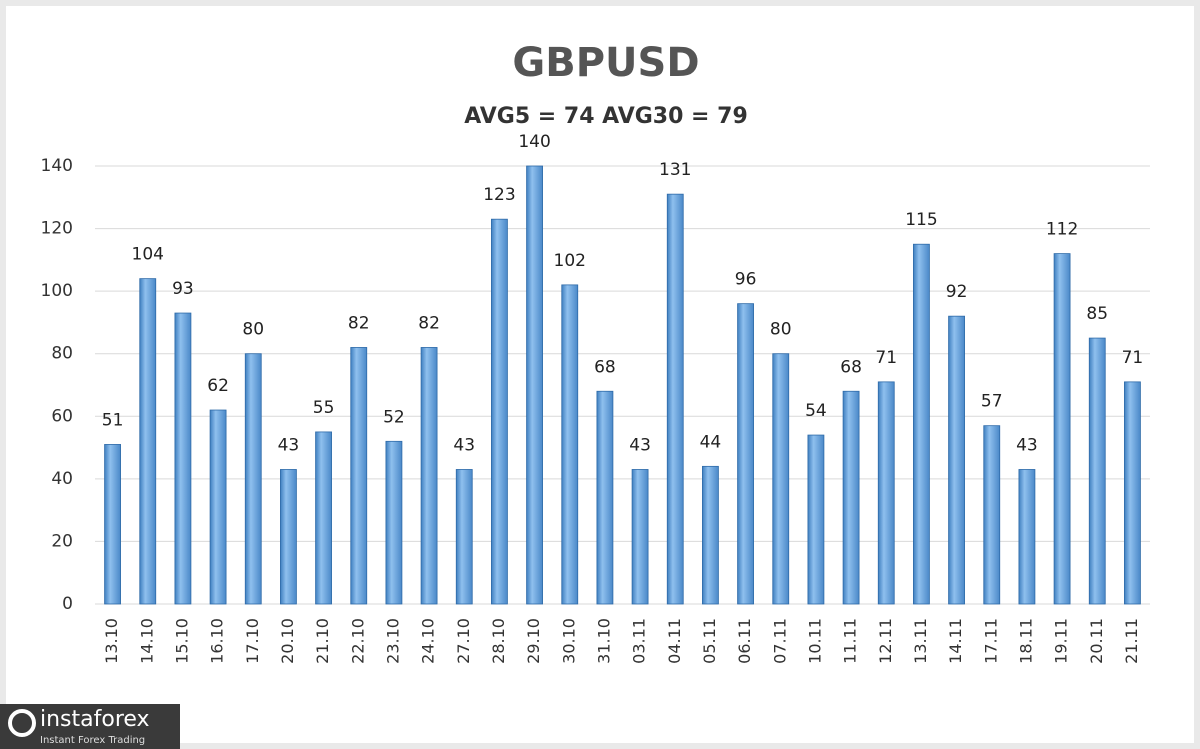 The image size is (1200, 749). I want to click on x-tick-label: 13.10, so click(111, 641).